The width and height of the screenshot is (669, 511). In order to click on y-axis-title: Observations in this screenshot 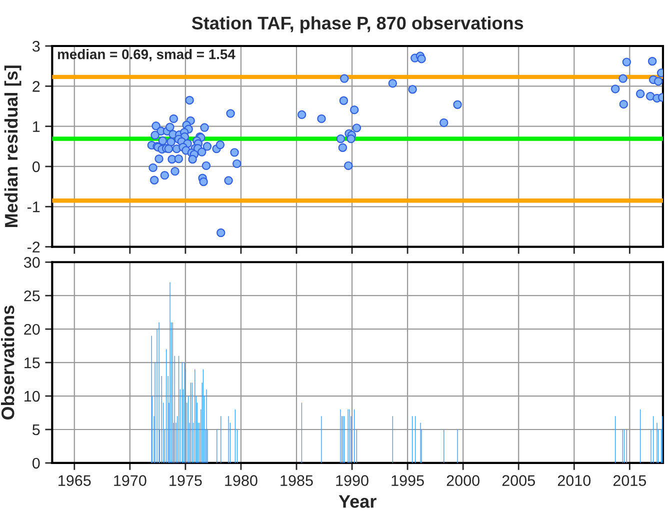, I will do `click(7, 363)`.